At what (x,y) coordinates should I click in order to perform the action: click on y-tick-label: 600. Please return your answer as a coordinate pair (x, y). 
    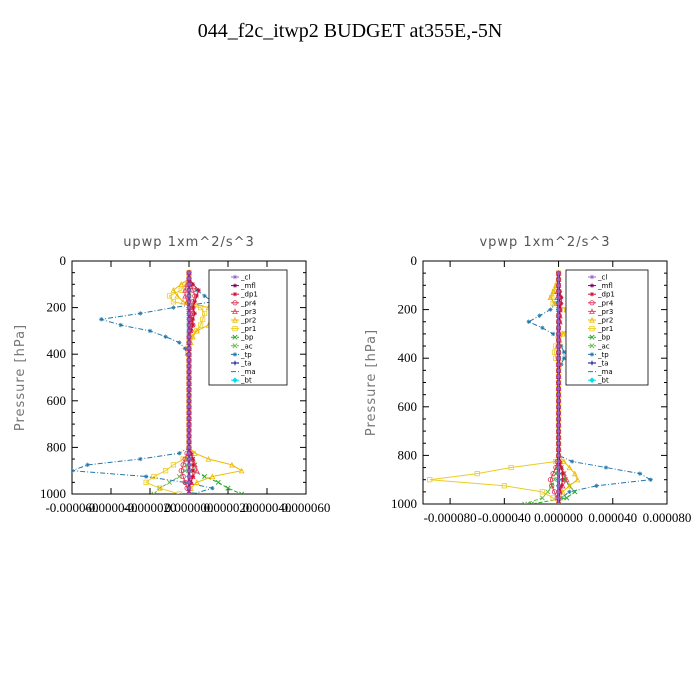
    Looking at the image, I should click on (408, 406).